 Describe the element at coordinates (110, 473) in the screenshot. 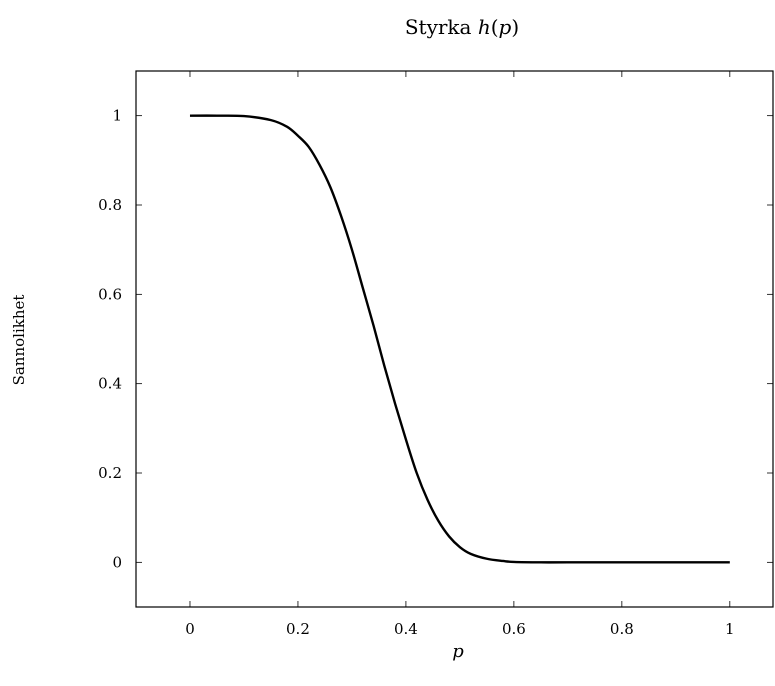

I see `y-tick-label: 0.2` at that location.